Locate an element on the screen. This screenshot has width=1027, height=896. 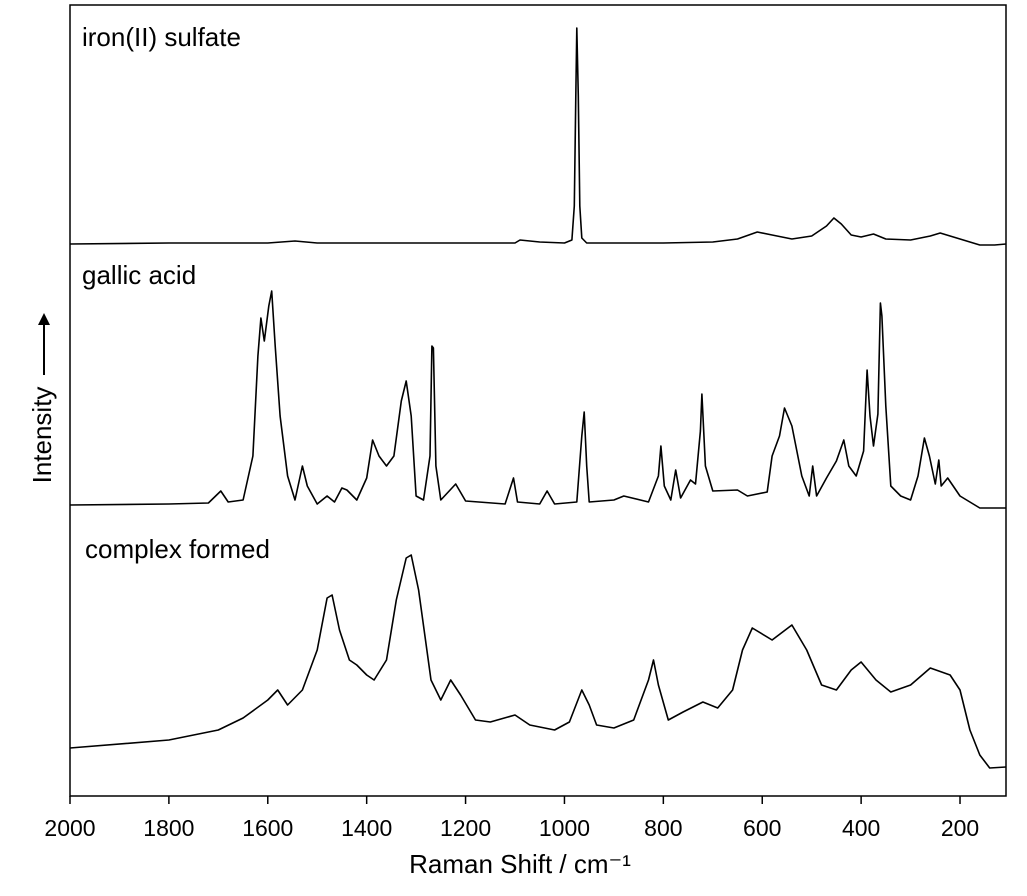
x-tick-label: 1800 is located at coordinates (168, 828).